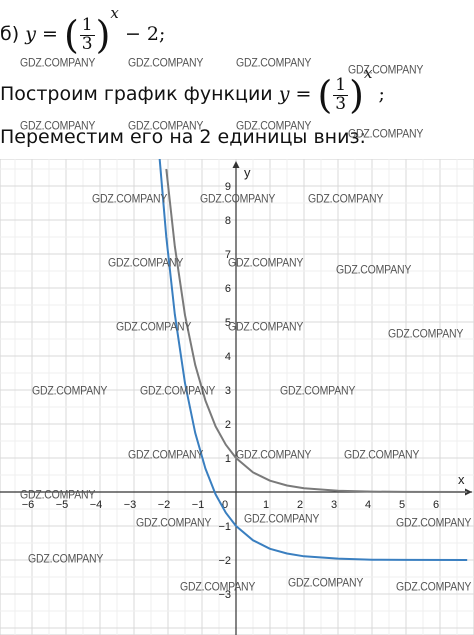 The height and width of the screenshot is (635, 474). I want to click on x-tick-label: −3, so click(130, 505).